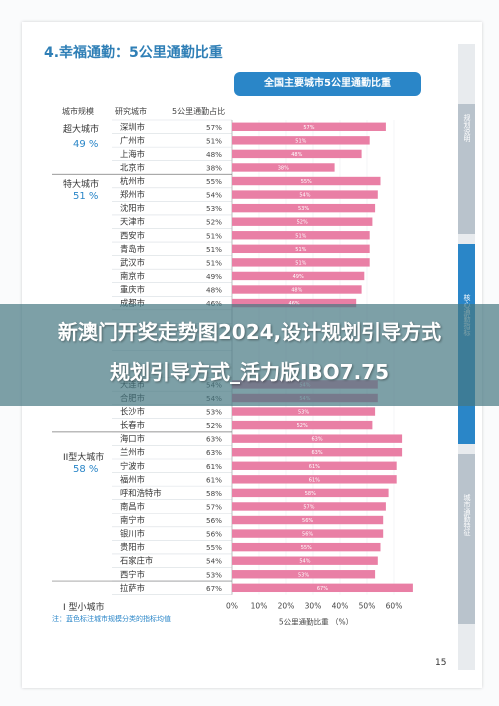 The width and height of the screenshot is (499, 706). I want to click on sidebar-section-3: 城市通勤特征, so click(466, 539).